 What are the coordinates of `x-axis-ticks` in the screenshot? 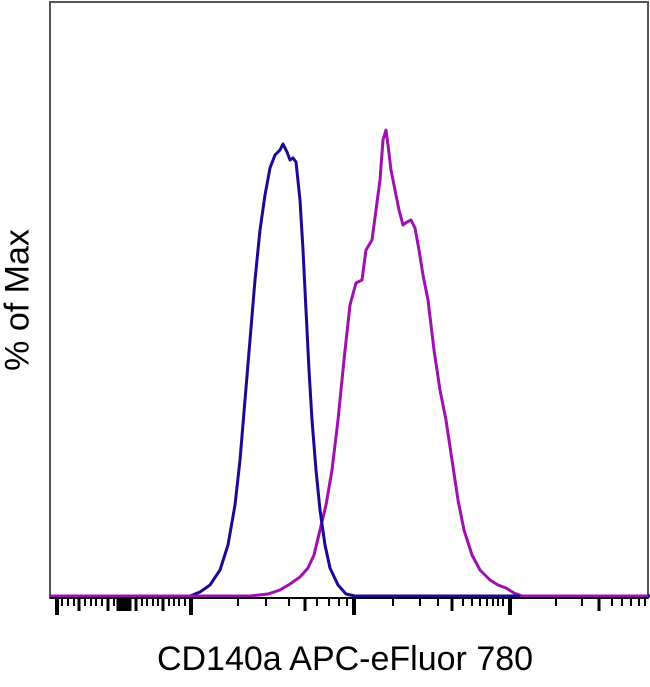 It's located at (350, 607).